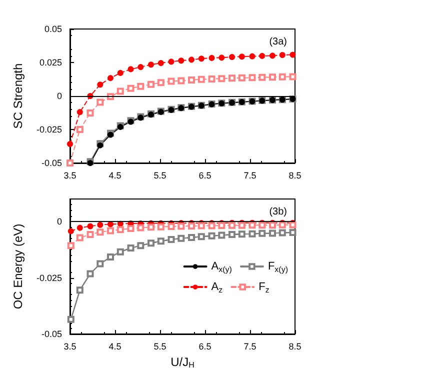  I want to click on annotation: (3b), so click(278, 212).